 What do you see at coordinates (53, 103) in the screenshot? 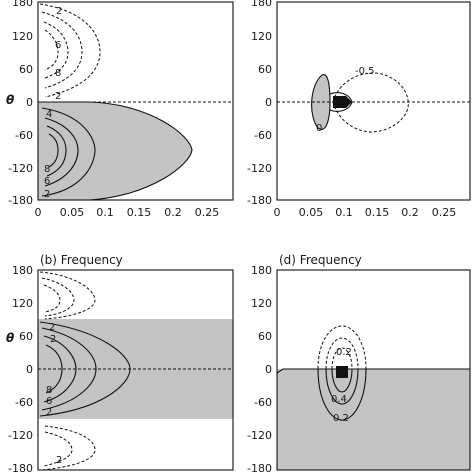
I see `contour-labels: 2 6 8 2 4 8 6 2` at bounding box center [53, 103].